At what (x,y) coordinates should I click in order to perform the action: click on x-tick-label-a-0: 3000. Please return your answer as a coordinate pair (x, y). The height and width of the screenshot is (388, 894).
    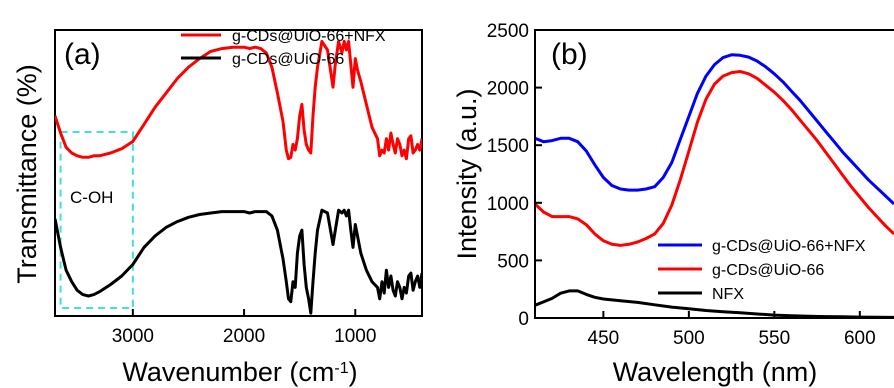
    Looking at the image, I should click on (133, 336).